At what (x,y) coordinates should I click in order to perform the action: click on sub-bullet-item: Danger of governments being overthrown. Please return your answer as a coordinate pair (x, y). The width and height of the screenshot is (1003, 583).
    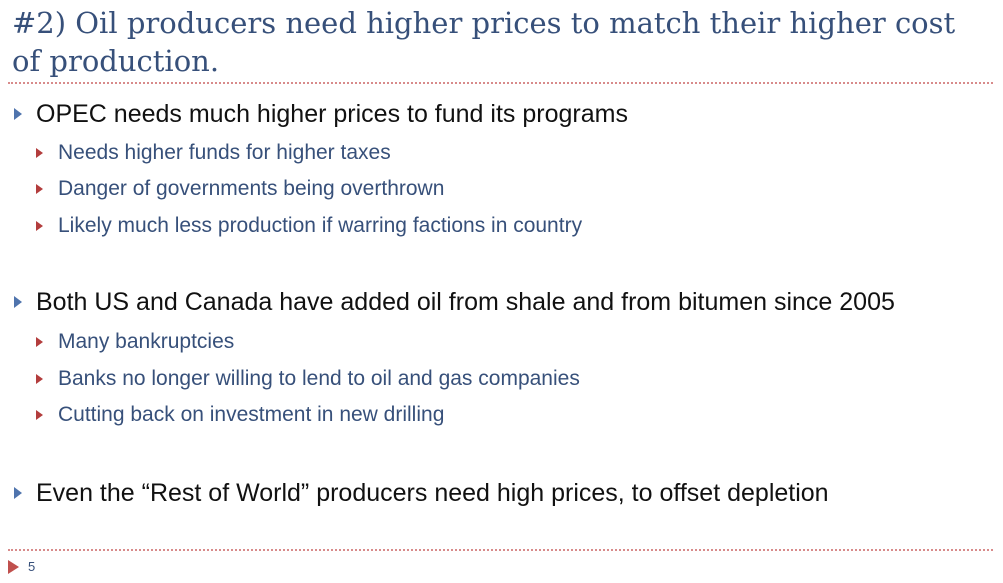
    Looking at the image, I should click on (240, 189).